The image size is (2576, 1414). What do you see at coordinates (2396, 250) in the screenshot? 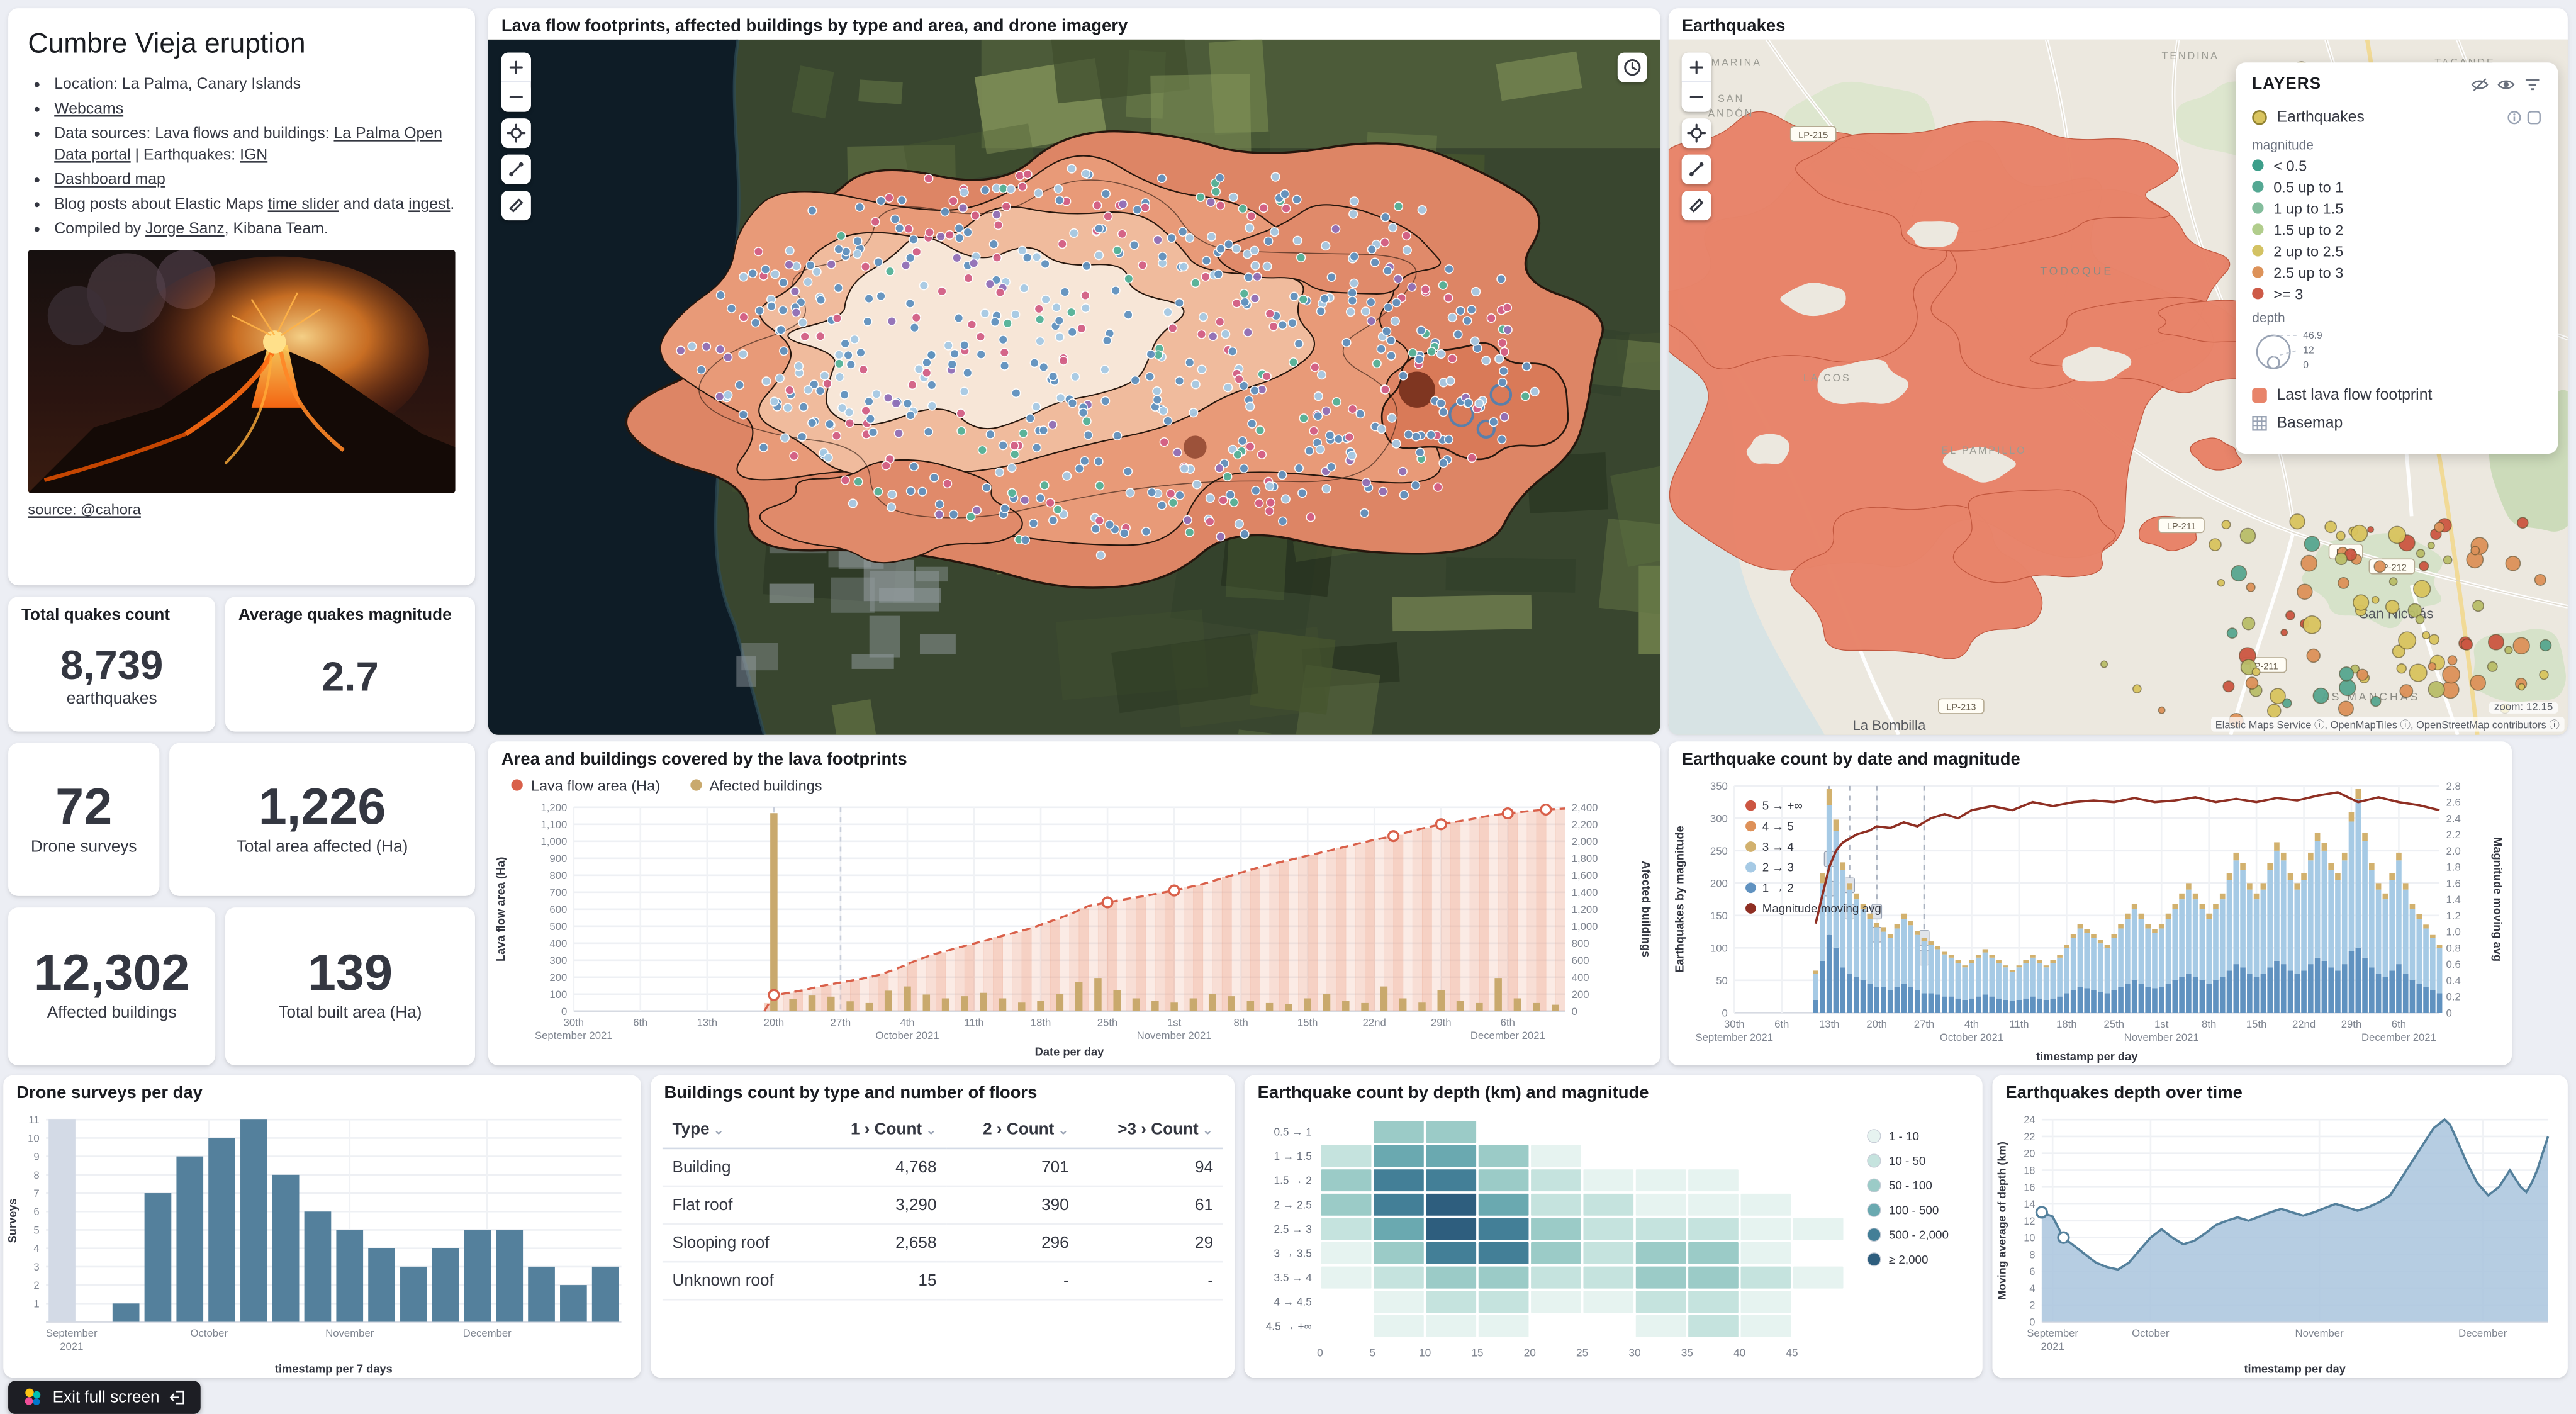
I see `magnitude-class: 2 up to 2.5` at bounding box center [2396, 250].